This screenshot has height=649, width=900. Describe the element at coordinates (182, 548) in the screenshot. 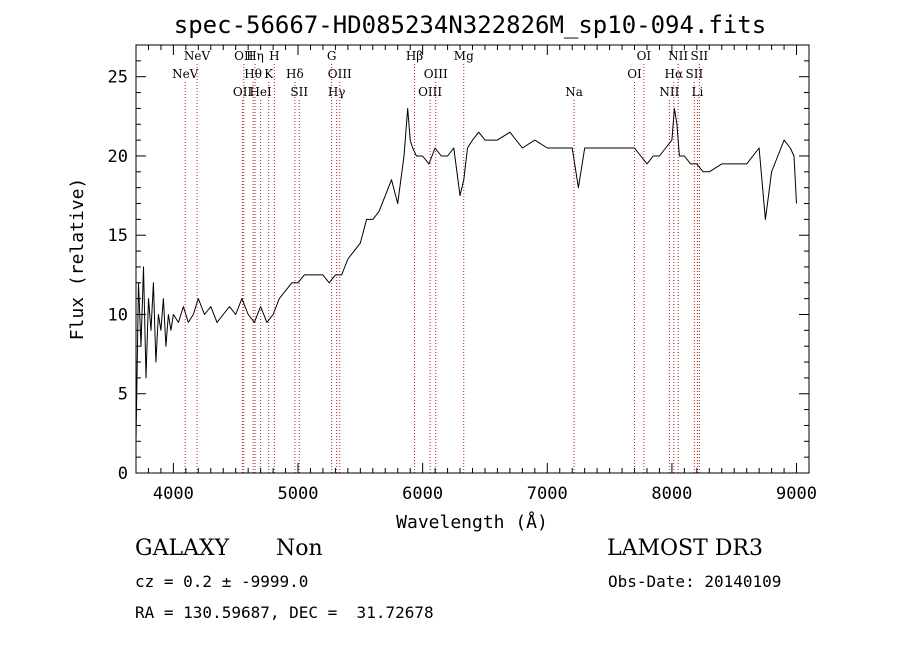

I see `object-class: GALAXY` at that location.